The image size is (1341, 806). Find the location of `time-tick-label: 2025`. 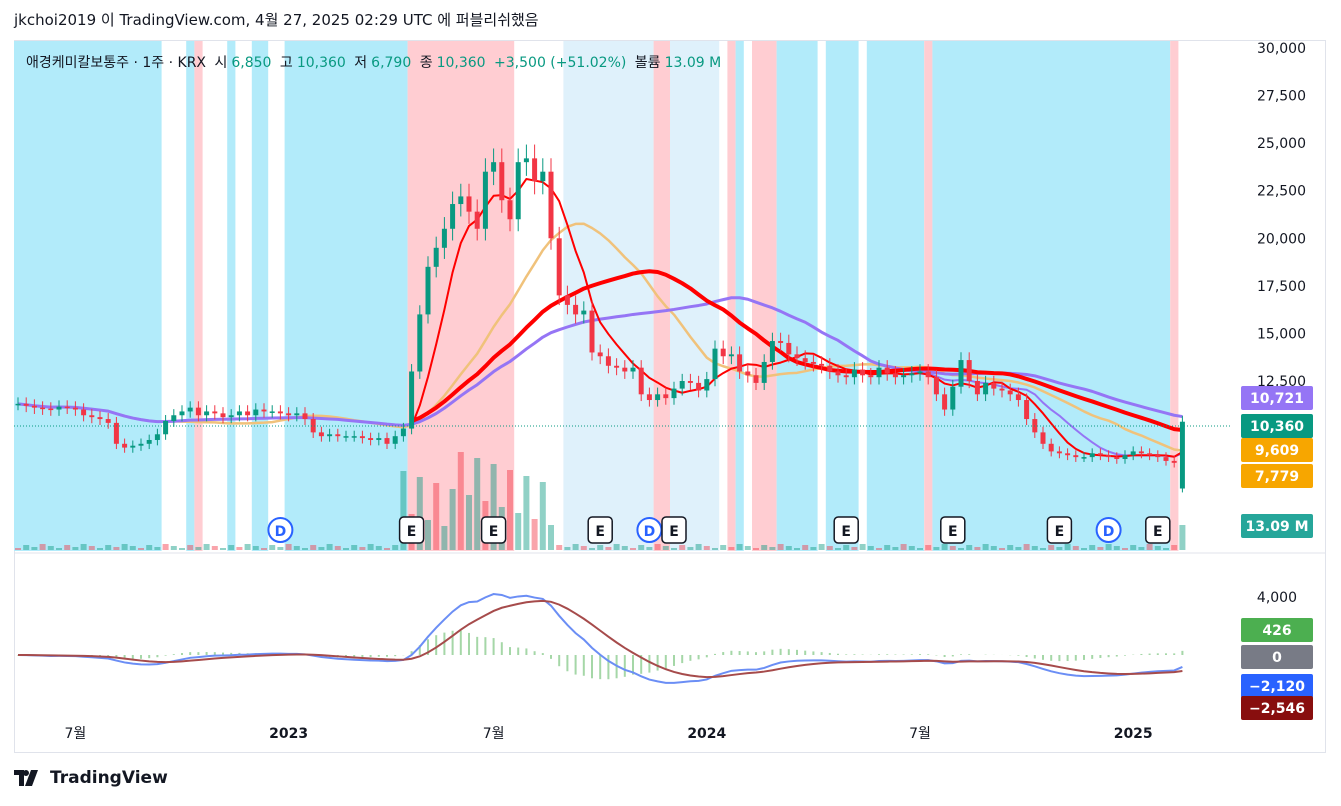

time-tick-label: 2025 is located at coordinates (1133, 734).